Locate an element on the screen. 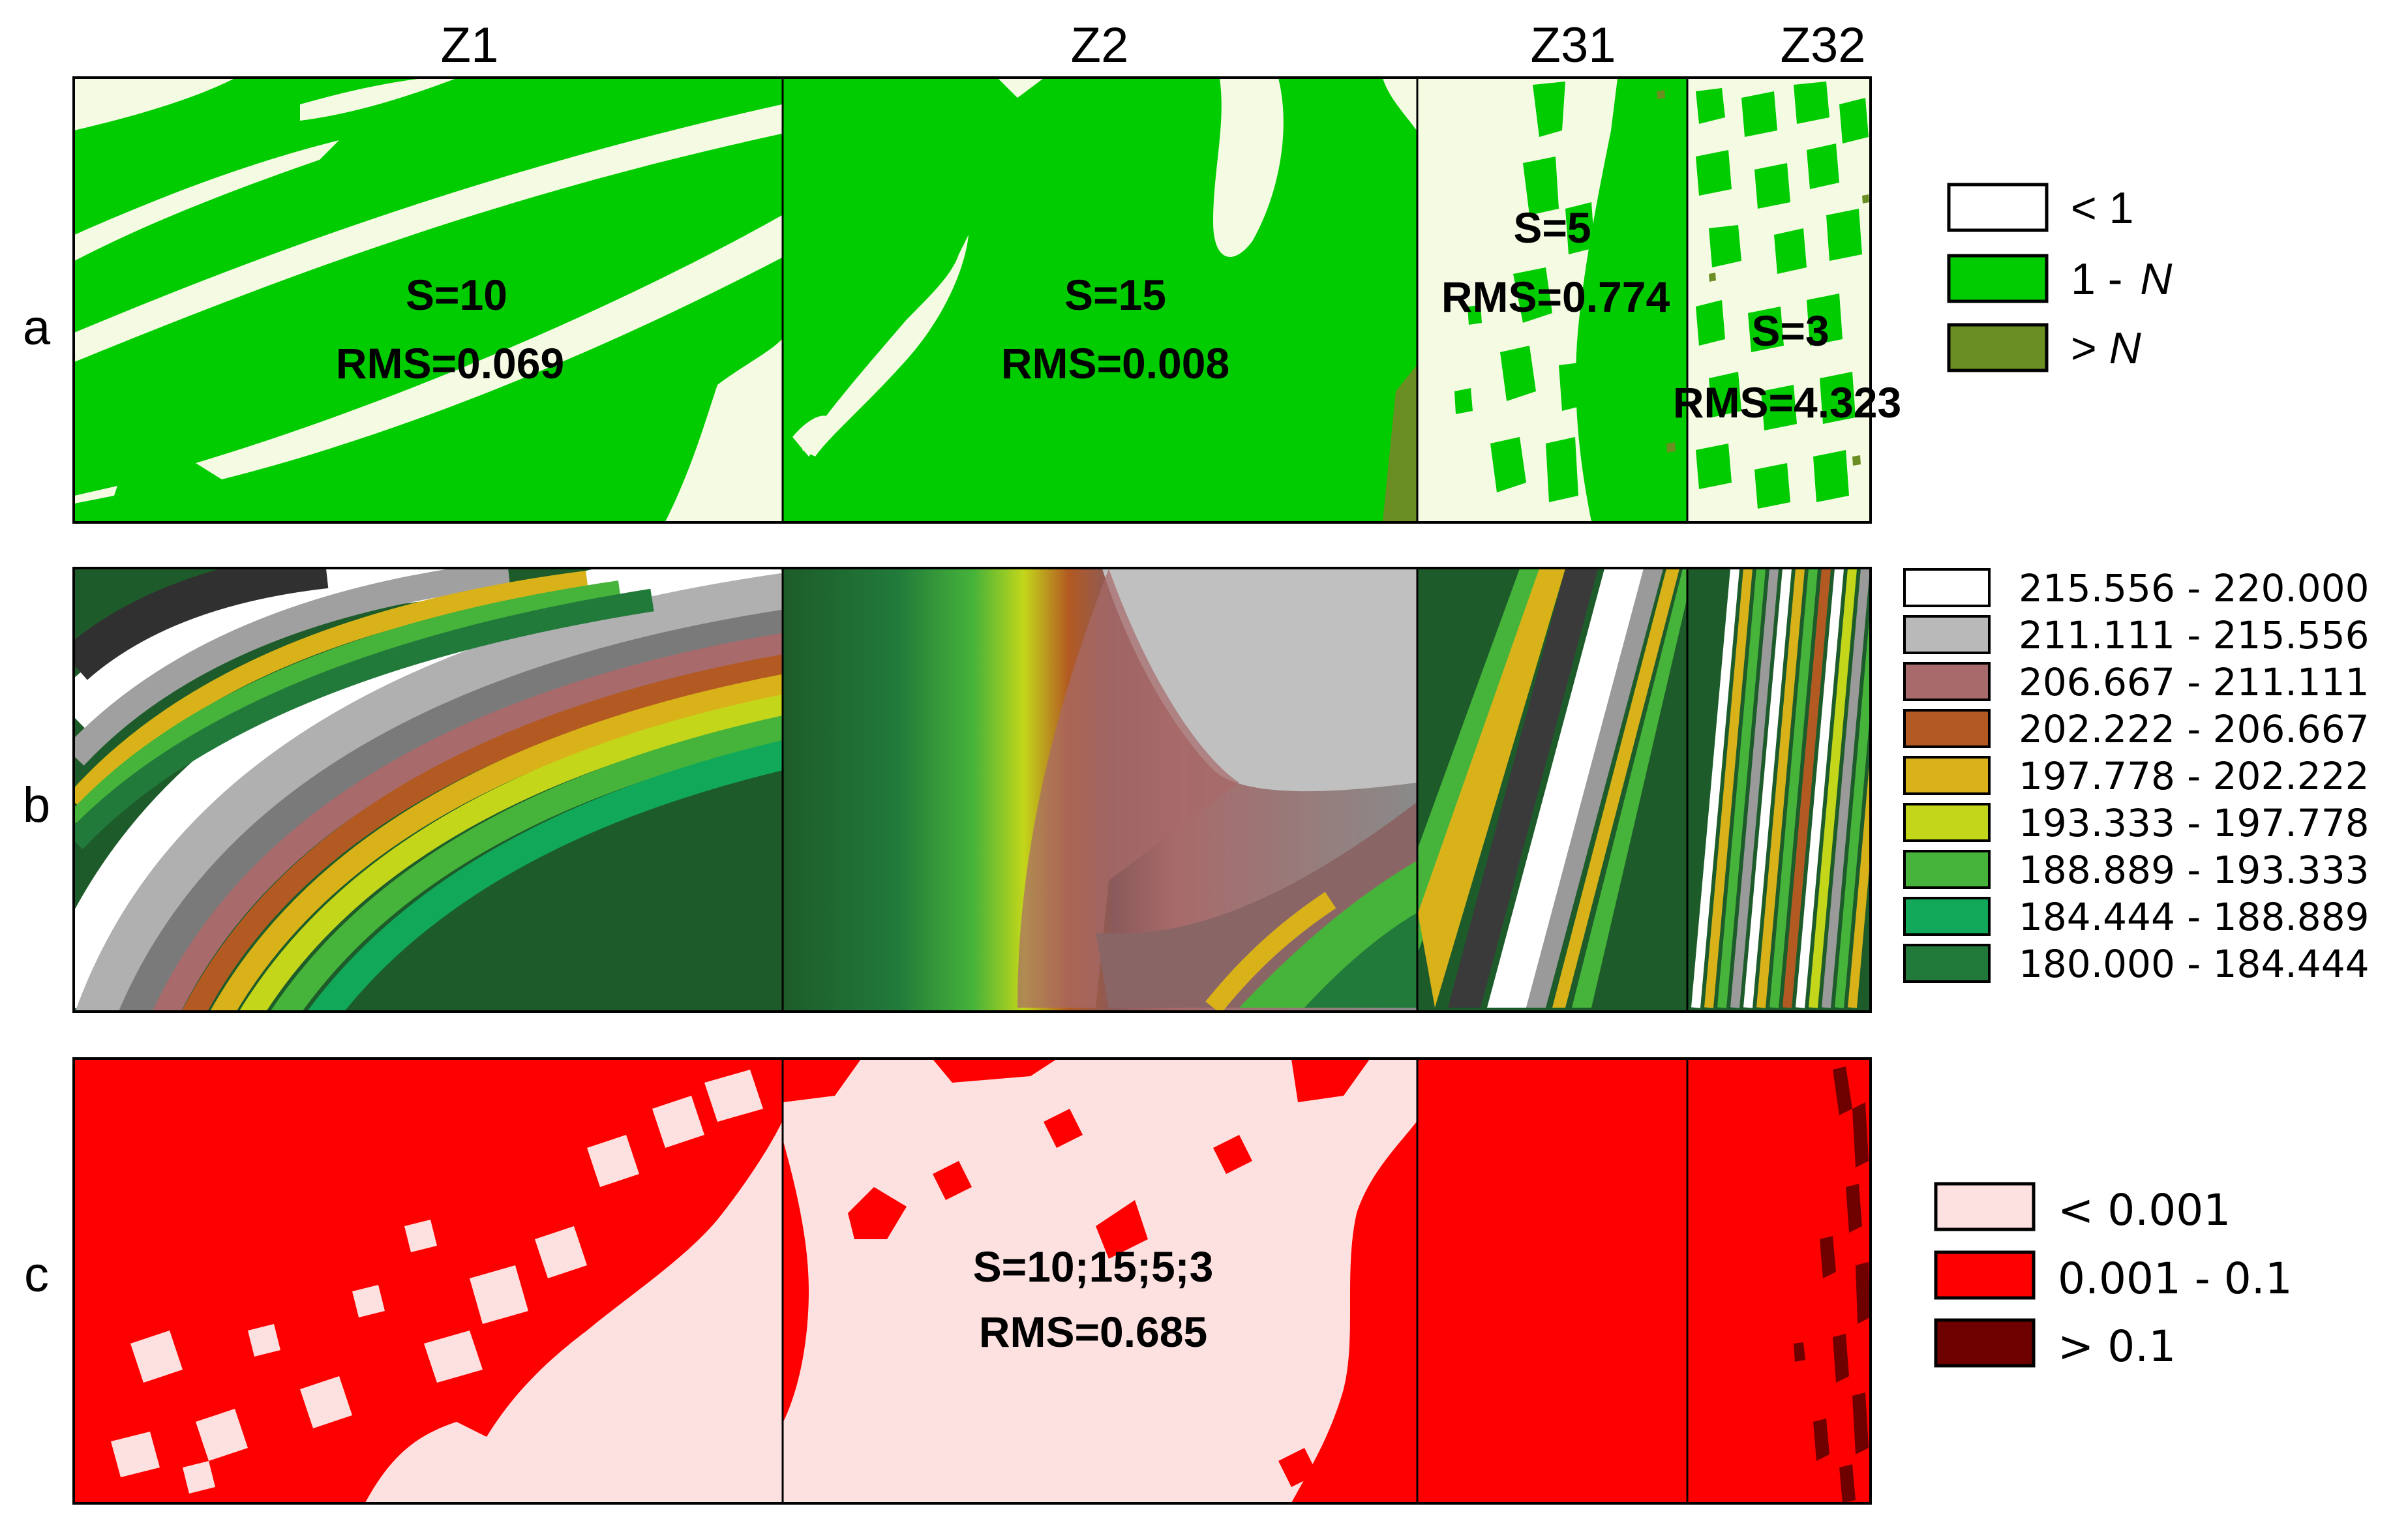  panel-a-legend: < 1 1 - N > N is located at coordinates (2060, 278).